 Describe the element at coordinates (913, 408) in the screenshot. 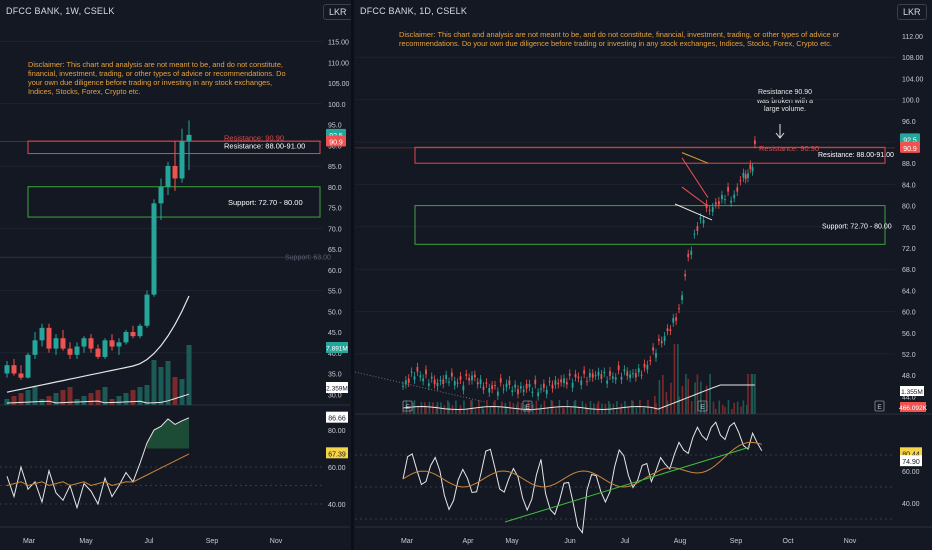

I see `daily-volume-badge: 466.092K` at that location.